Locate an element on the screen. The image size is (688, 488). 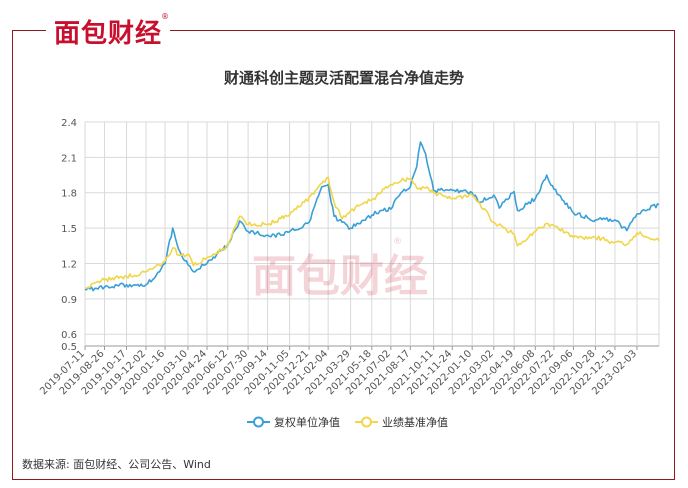
brand-logo-text: 面包财经 is located at coordinates (108, 33).